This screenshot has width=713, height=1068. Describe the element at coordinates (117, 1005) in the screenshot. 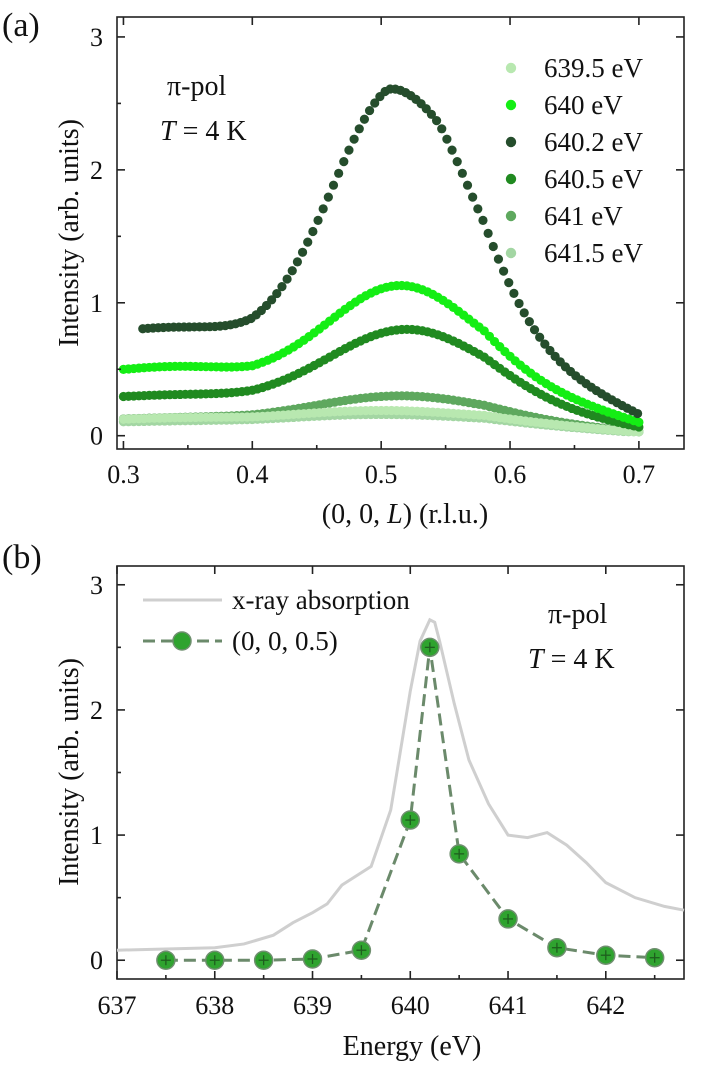

I see `panel-b-x-tick-label: 637` at that location.